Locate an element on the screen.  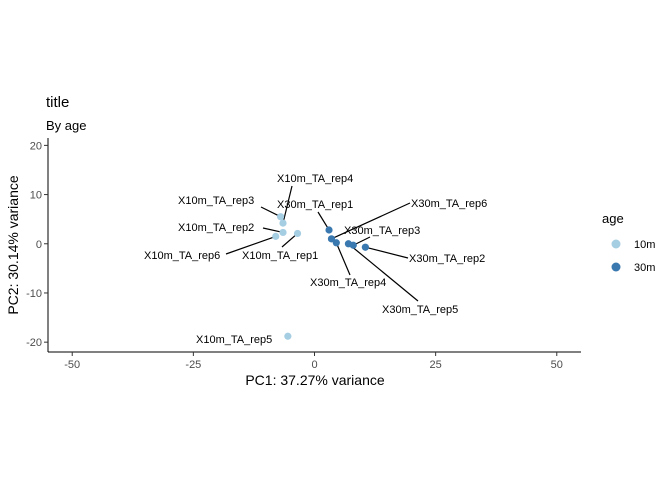
point-label: X30m_TA_rep4 is located at coordinates (348, 283).